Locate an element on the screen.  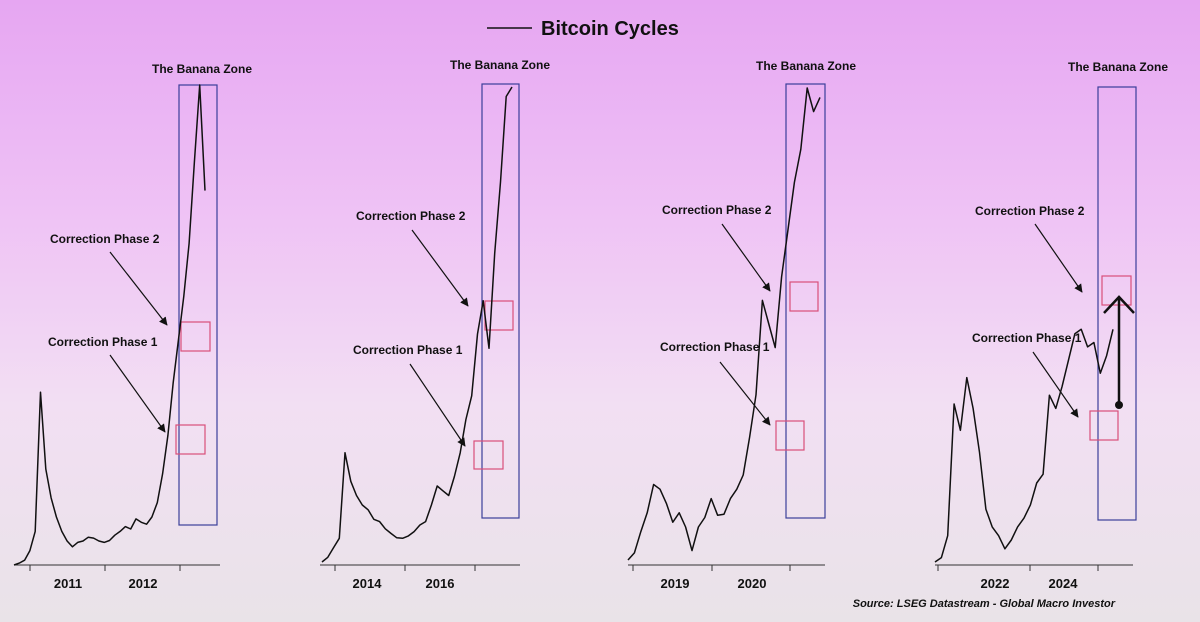
x-tick-label: 2024 is located at coordinates (1064, 583).